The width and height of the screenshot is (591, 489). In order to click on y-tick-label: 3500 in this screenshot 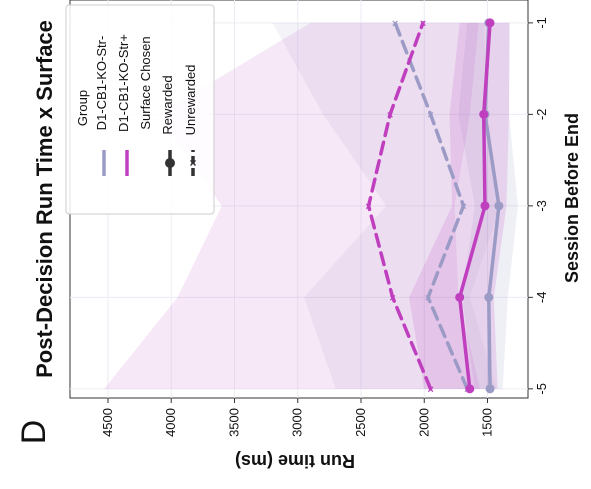, I will do `click(233, 422)`.